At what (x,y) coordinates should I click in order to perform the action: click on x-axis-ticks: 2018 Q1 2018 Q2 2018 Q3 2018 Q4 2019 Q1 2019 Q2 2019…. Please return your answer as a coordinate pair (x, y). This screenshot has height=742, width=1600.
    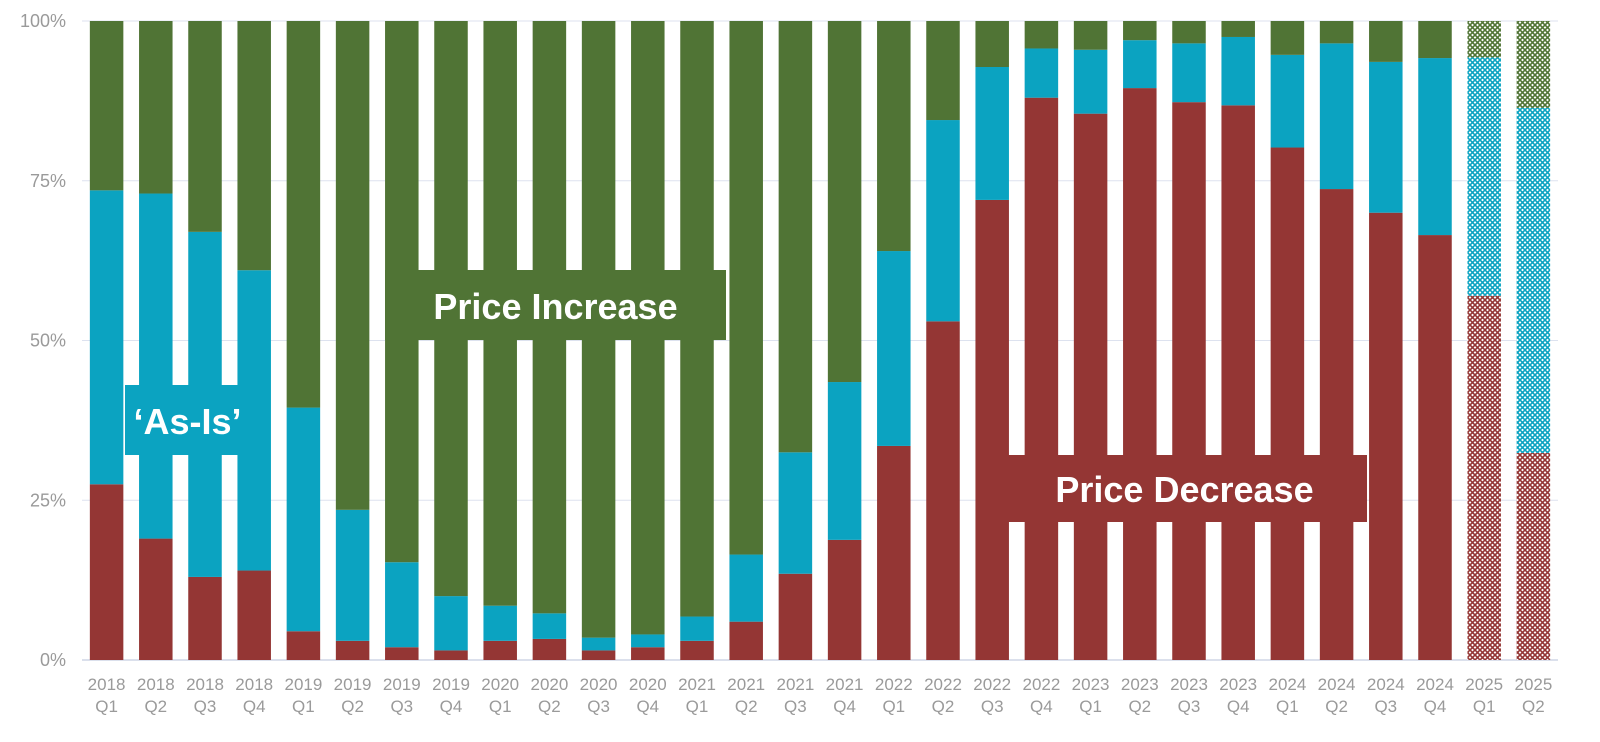
    Looking at the image, I should click on (820, 695).